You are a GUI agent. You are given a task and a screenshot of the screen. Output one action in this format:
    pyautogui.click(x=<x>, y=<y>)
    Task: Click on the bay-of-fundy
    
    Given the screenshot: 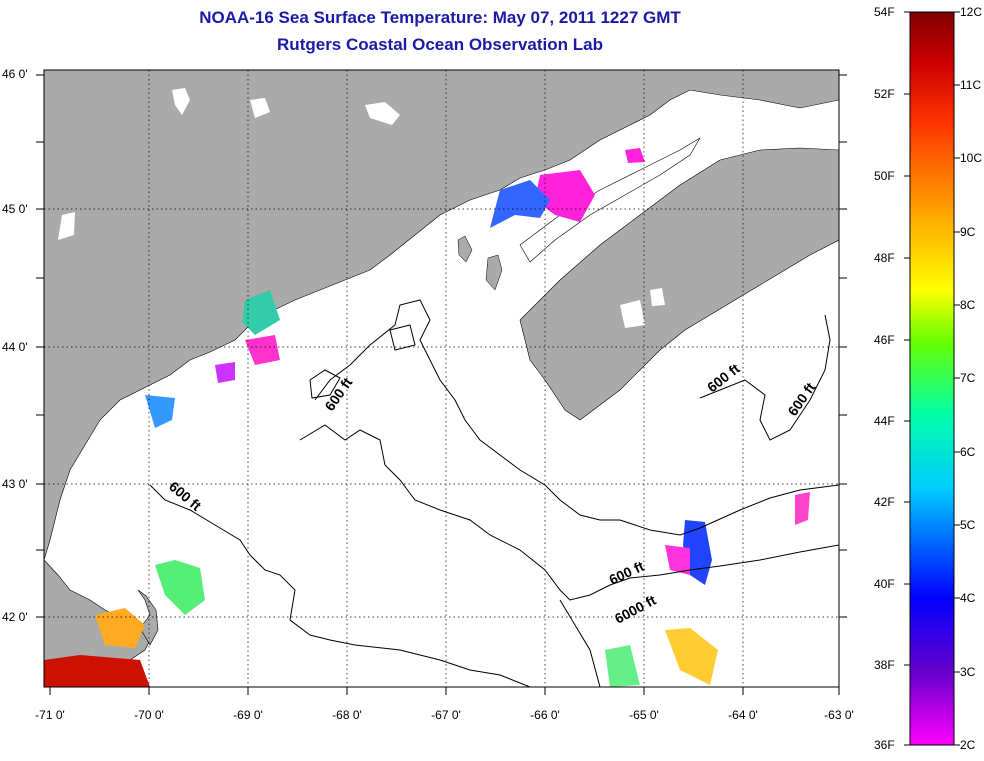 What is the action you would take?
    pyautogui.click(x=610, y=200)
    